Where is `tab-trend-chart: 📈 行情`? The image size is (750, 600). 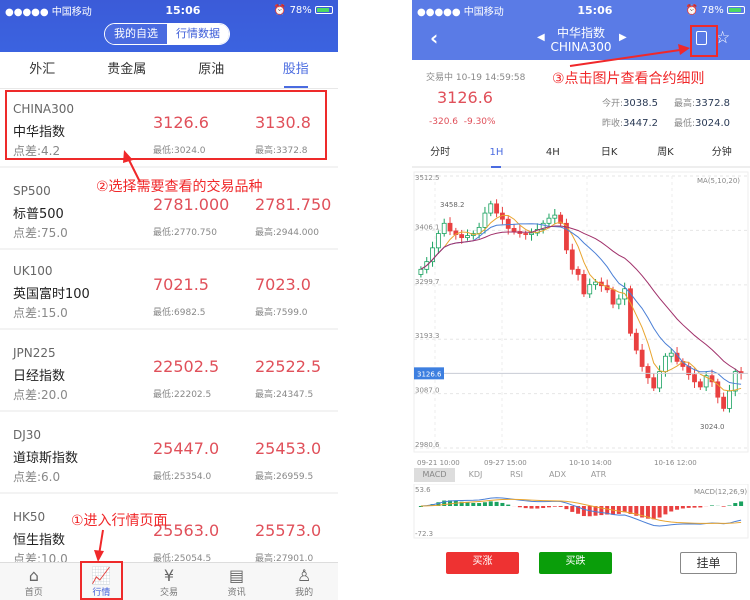 tab-trend-chart: 📈 行情 is located at coordinates (102, 581).